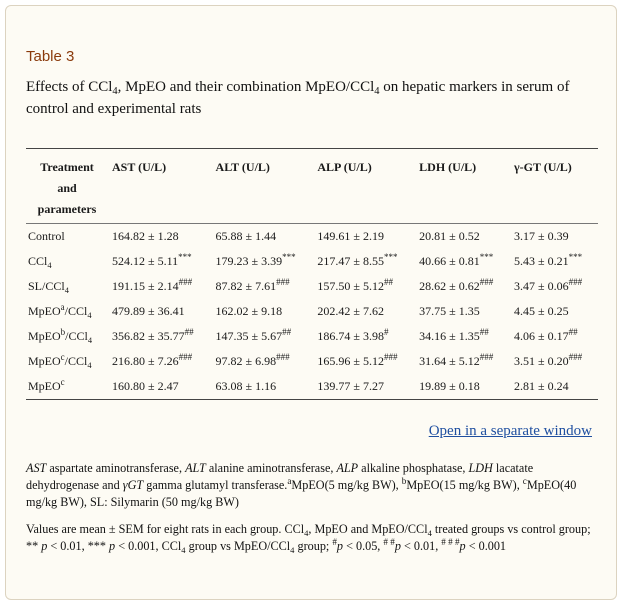 This screenshot has width=624, height=607. What do you see at coordinates (36, 468) in the screenshot?
I see `abbr: AST` at bounding box center [36, 468].